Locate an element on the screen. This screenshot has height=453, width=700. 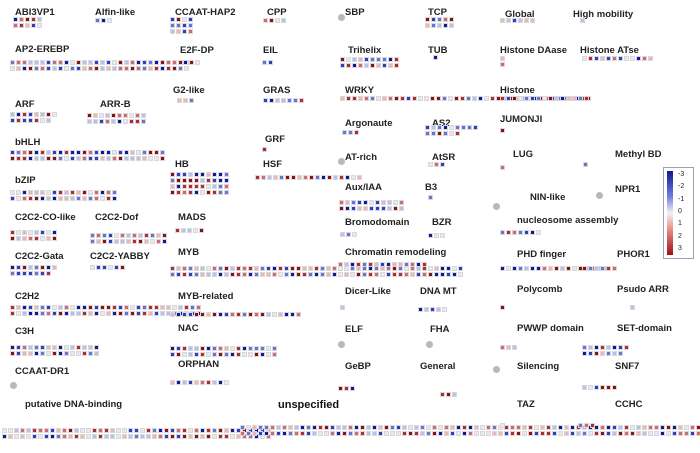
family-label: AtSR is located at coordinates (444, 157).